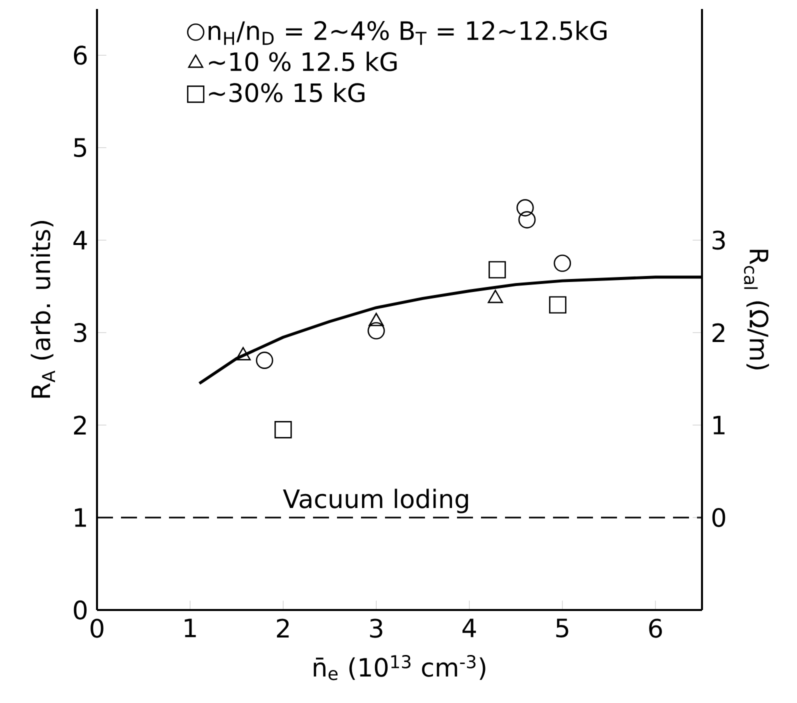  I want to click on x-tick-label: 1, so click(190, 628).